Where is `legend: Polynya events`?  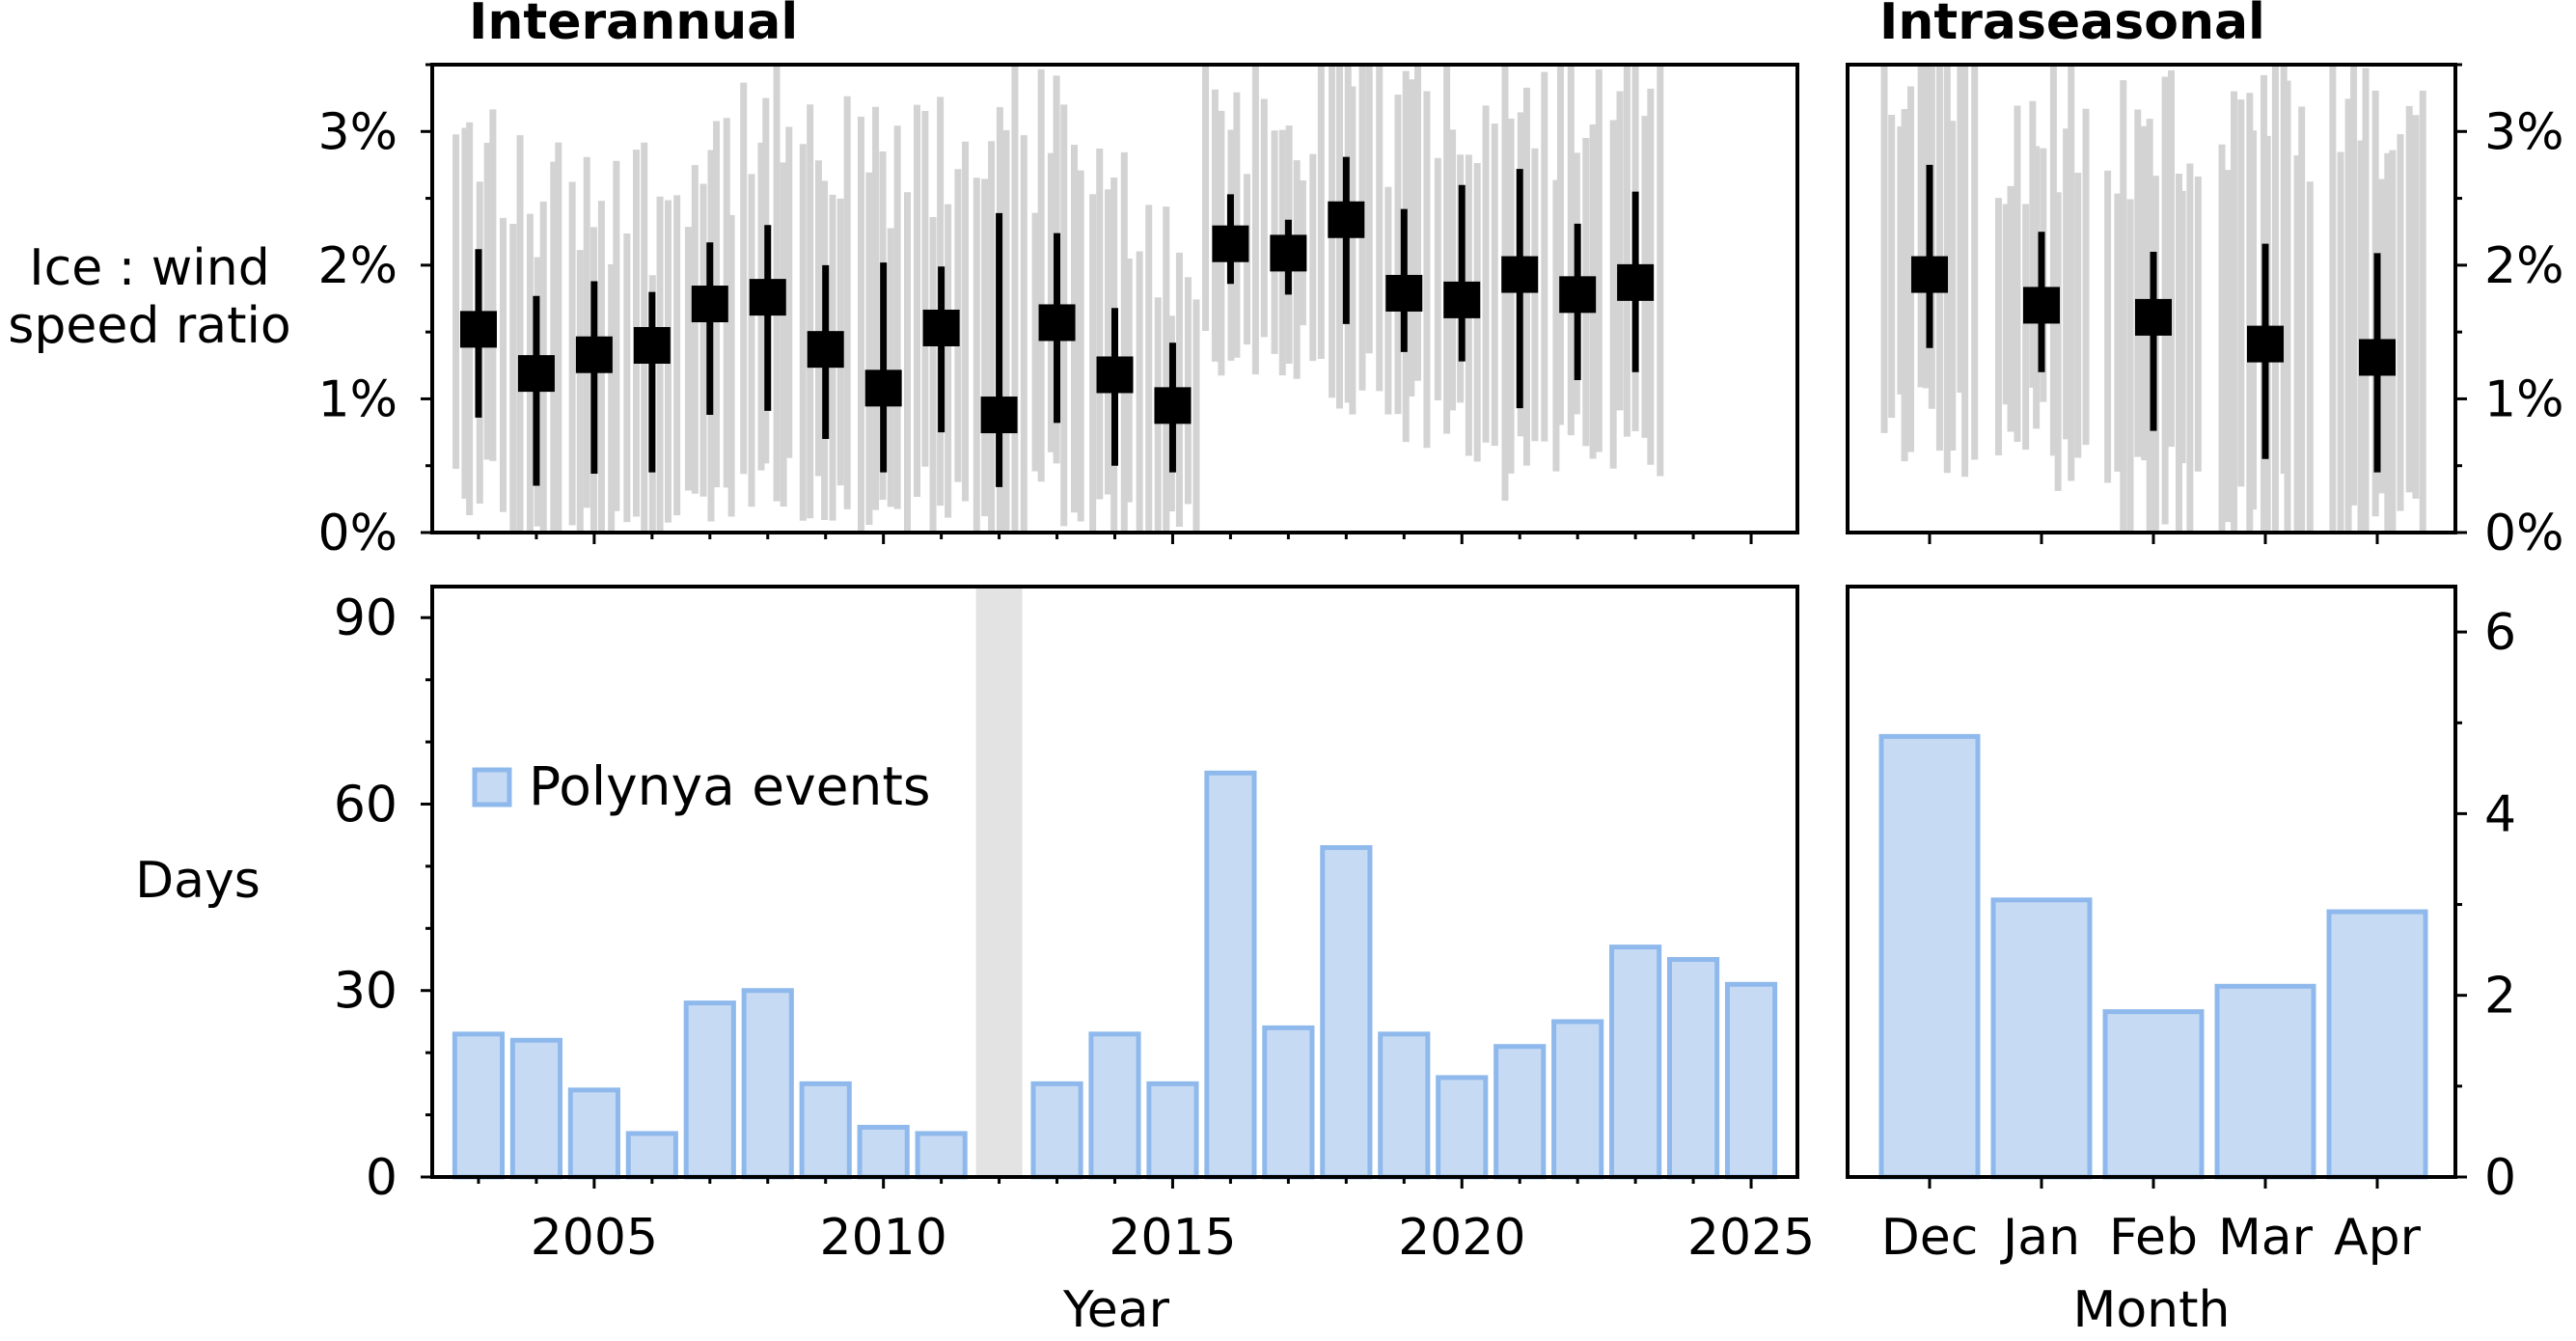
legend: Polynya events is located at coordinates (701, 786).